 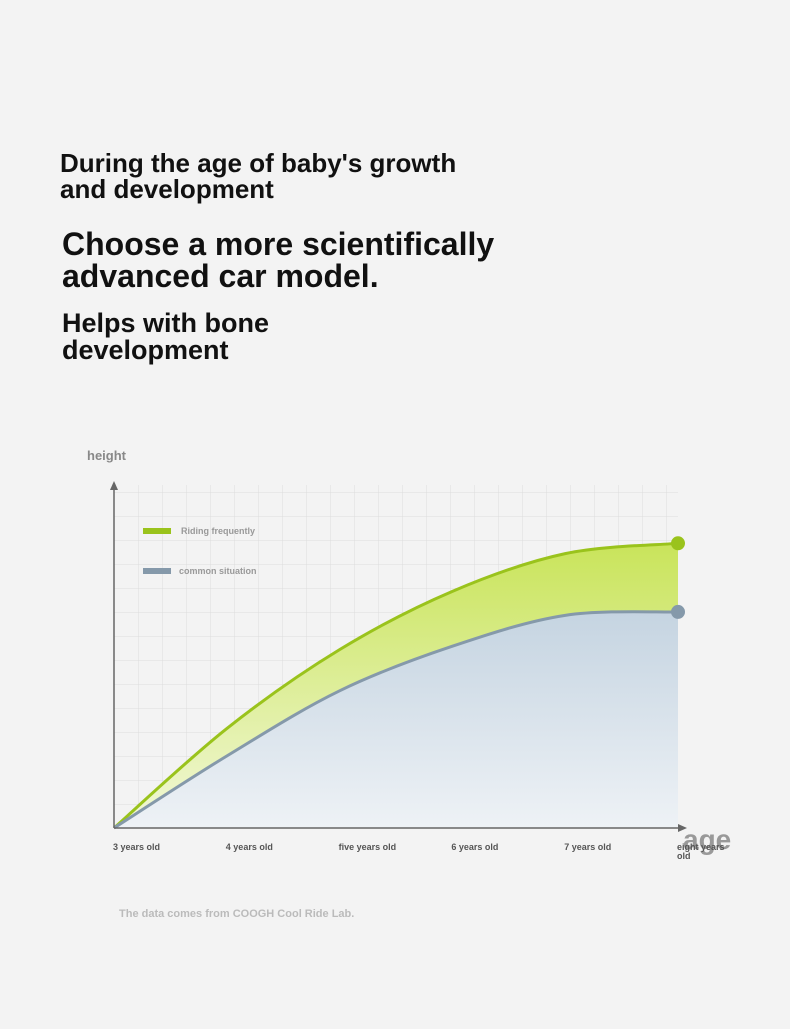 What do you see at coordinates (166, 336) in the screenshot?
I see `heading: Helps with bone development` at bounding box center [166, 336].